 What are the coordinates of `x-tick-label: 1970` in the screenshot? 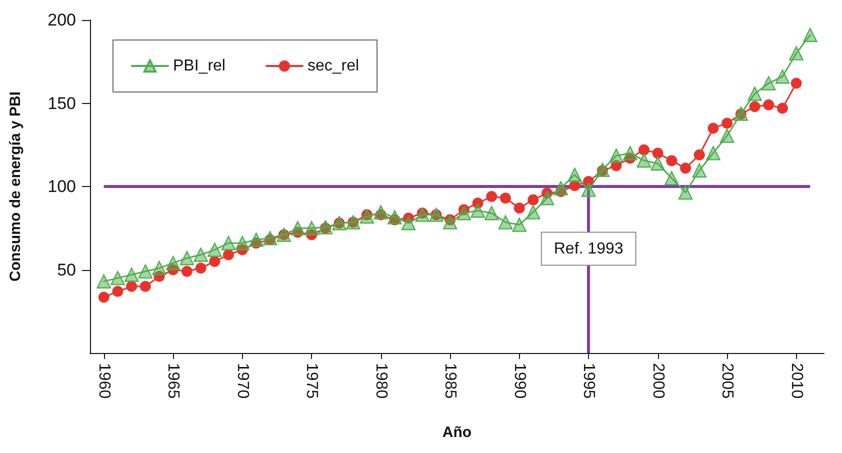 It's located at (242, 381).